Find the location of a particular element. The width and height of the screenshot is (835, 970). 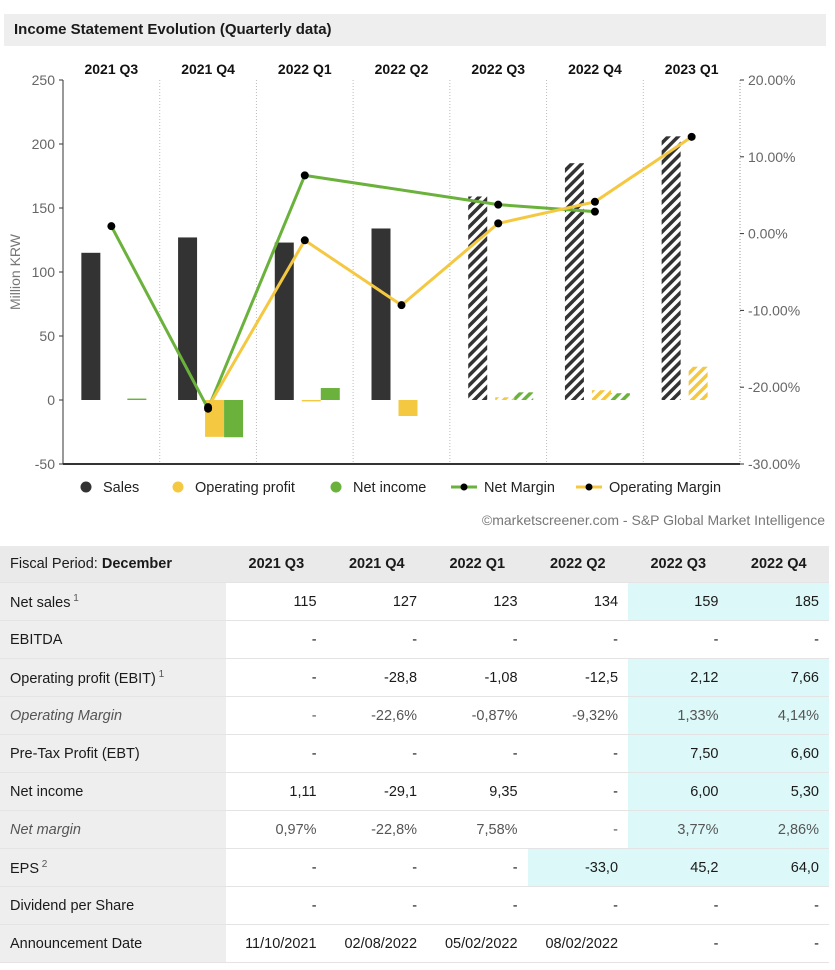

y-axis-label: Million KRW is located at coordinates (15, 271).